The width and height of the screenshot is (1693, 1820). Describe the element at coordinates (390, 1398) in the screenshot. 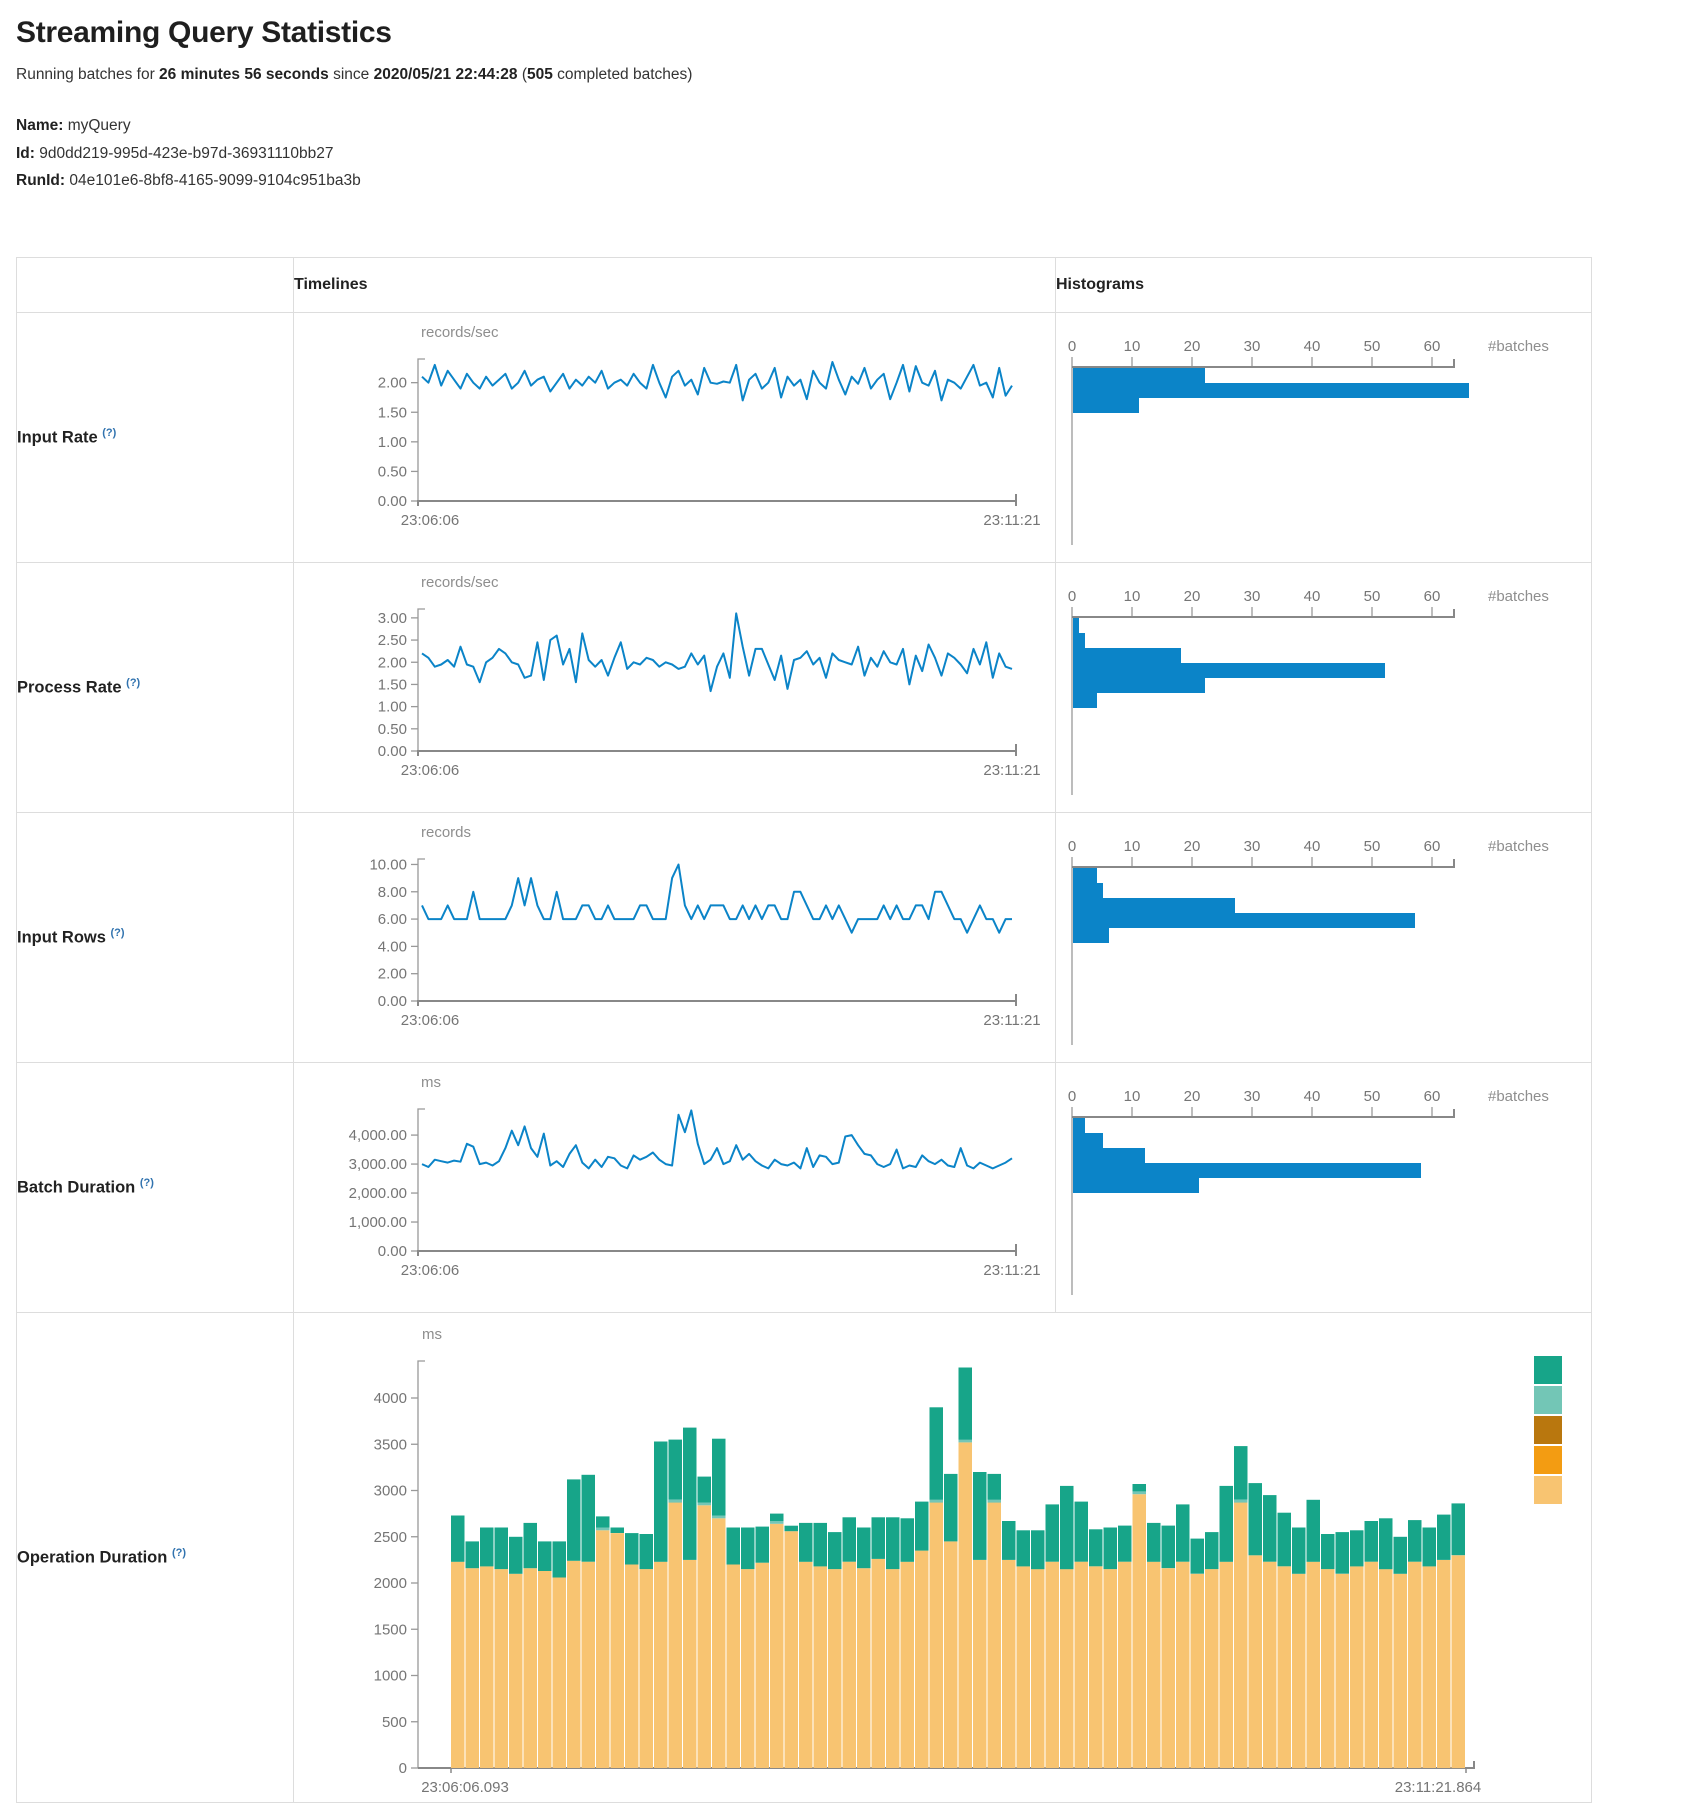

I see `svg-text: 4000` at that location.